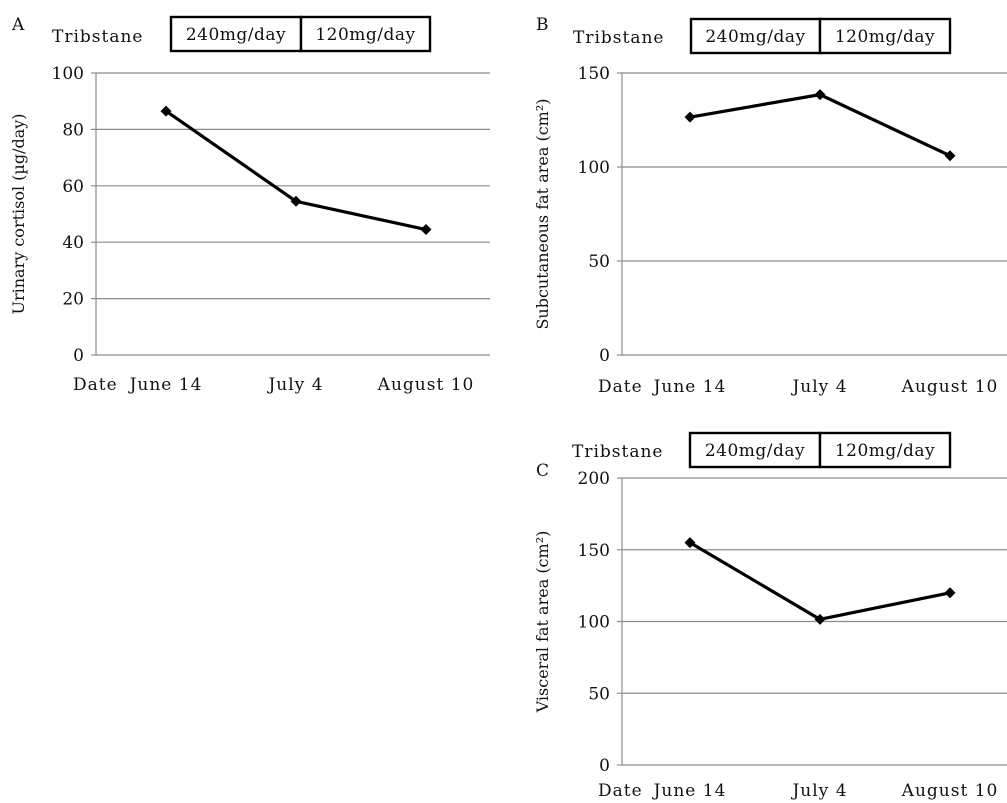 This screenshot has height=803, width=1007. What do you see at coordinates (542, 213) in the screenshot?
I see `y-axis-title: Subcutaneous fat area (cm²)` at bounding box center [542, 213].